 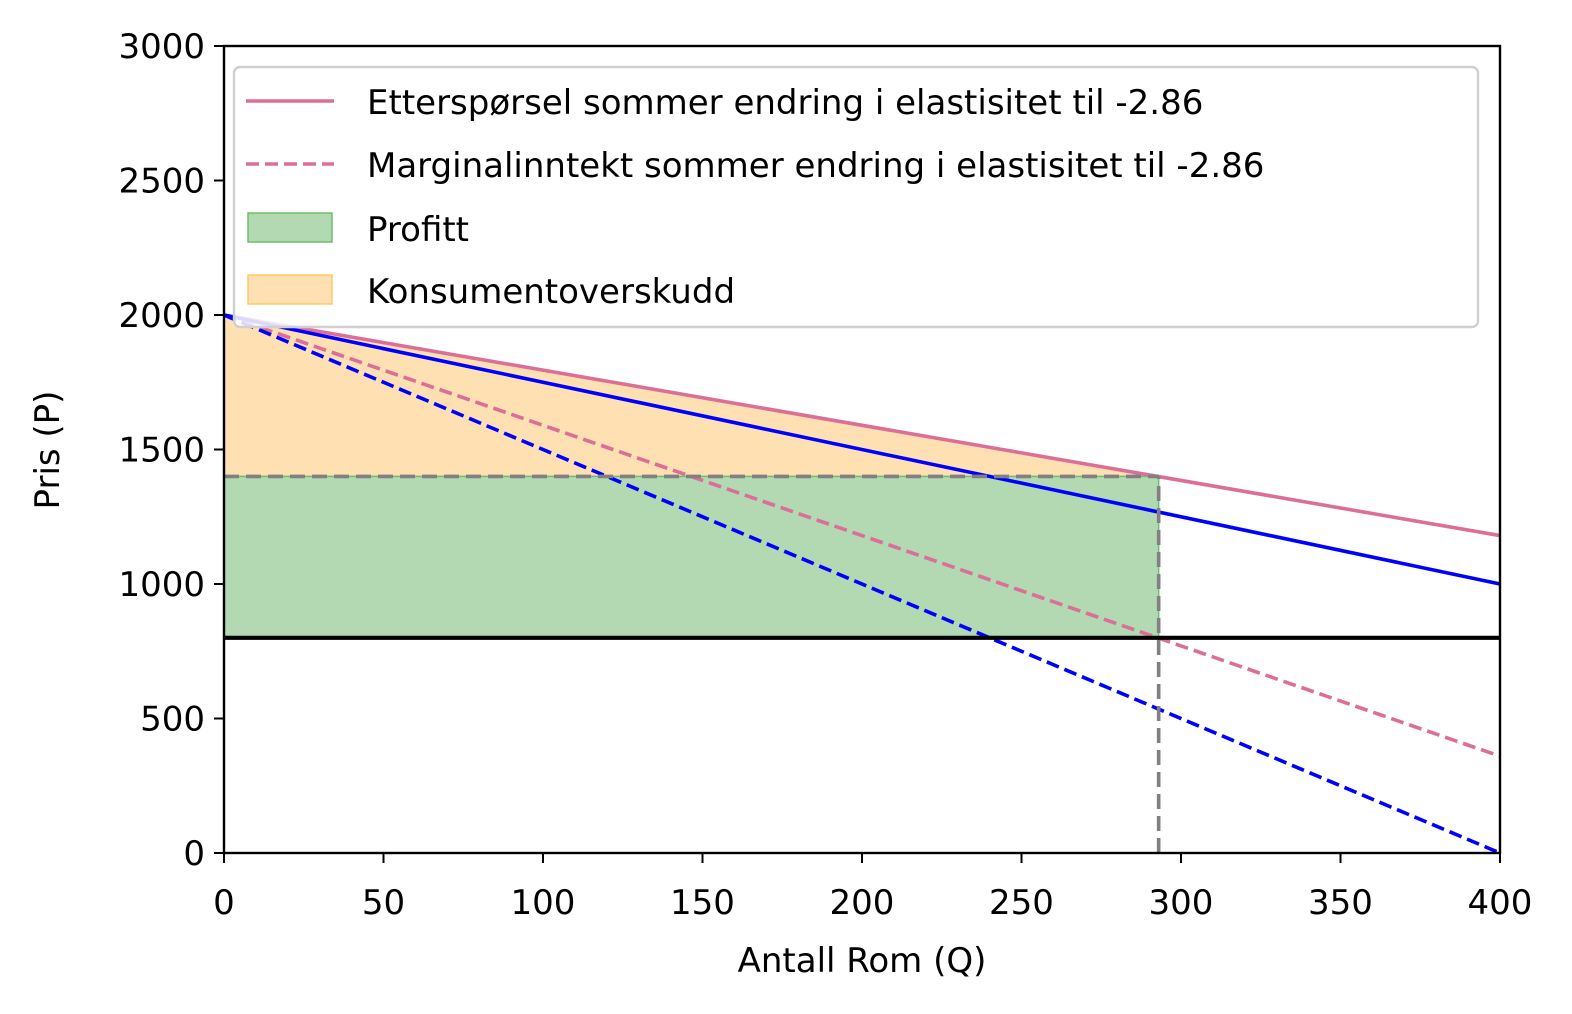 I want to click on x-tick-label: 300, so click(x=1181, y=903).